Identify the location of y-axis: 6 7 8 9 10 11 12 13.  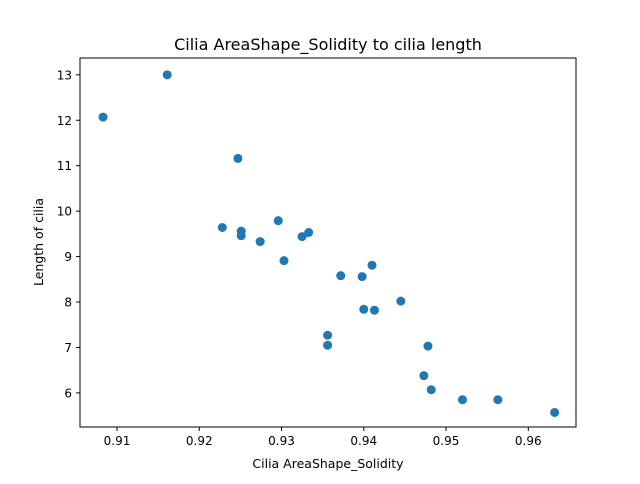
(68, 234).